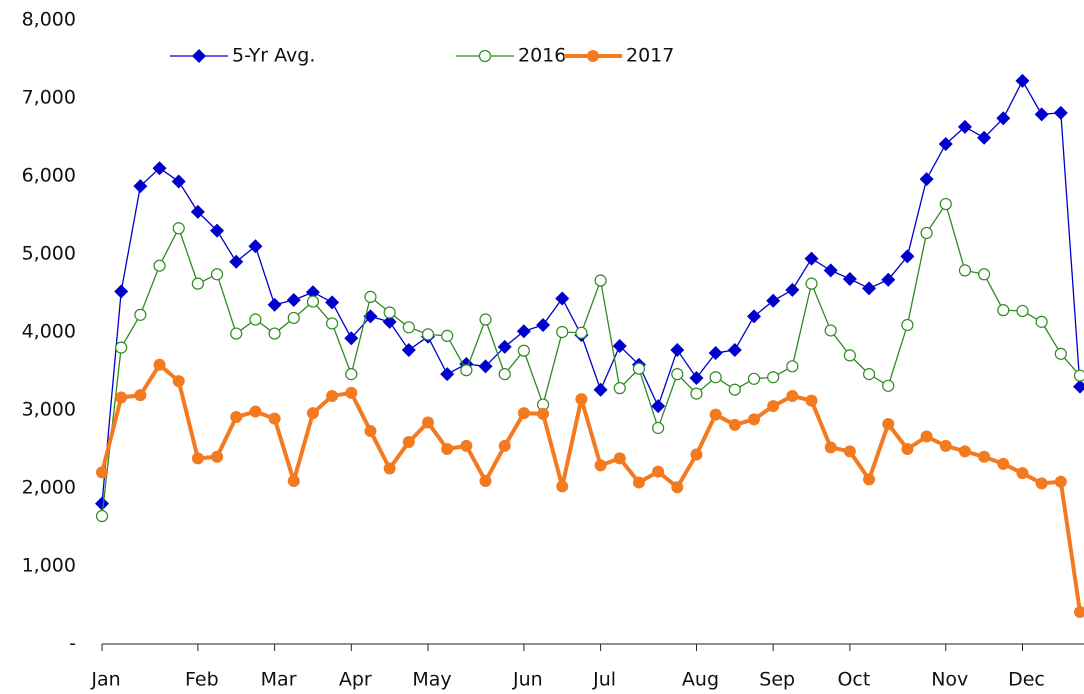  What do you see at coordinates (431, 680) in the screenshot?
I see `x-tick-label: May` at bounding box center [431, 680].